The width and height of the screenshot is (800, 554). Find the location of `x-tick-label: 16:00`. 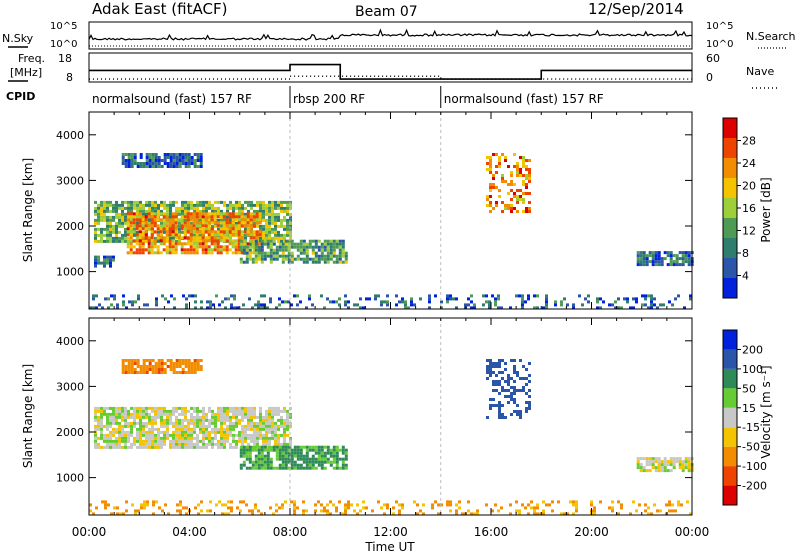

x-tick-label: 16:00 is located at coordinates (491, 532).